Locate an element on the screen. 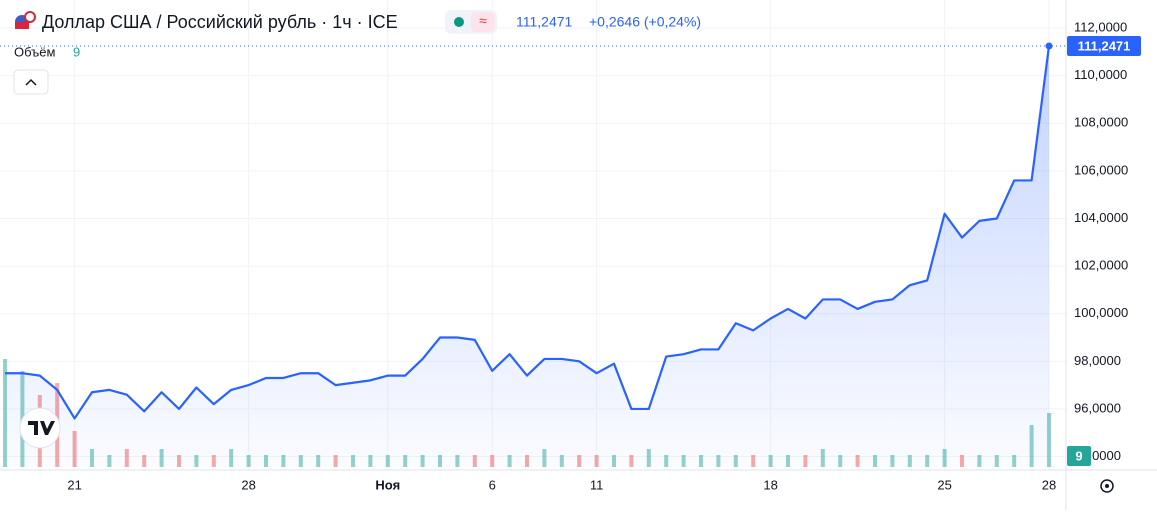  symbol-flag is located at coordinates (25, 20).